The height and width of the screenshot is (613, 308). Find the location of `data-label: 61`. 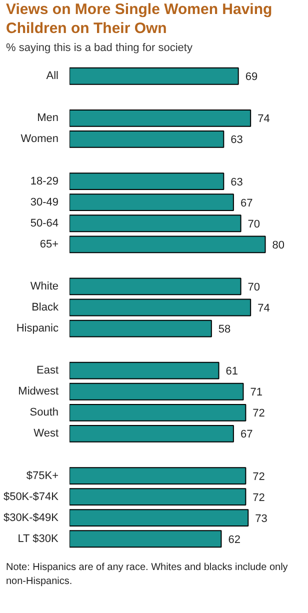

data-label: 61 is located at coordinates (232, 371).